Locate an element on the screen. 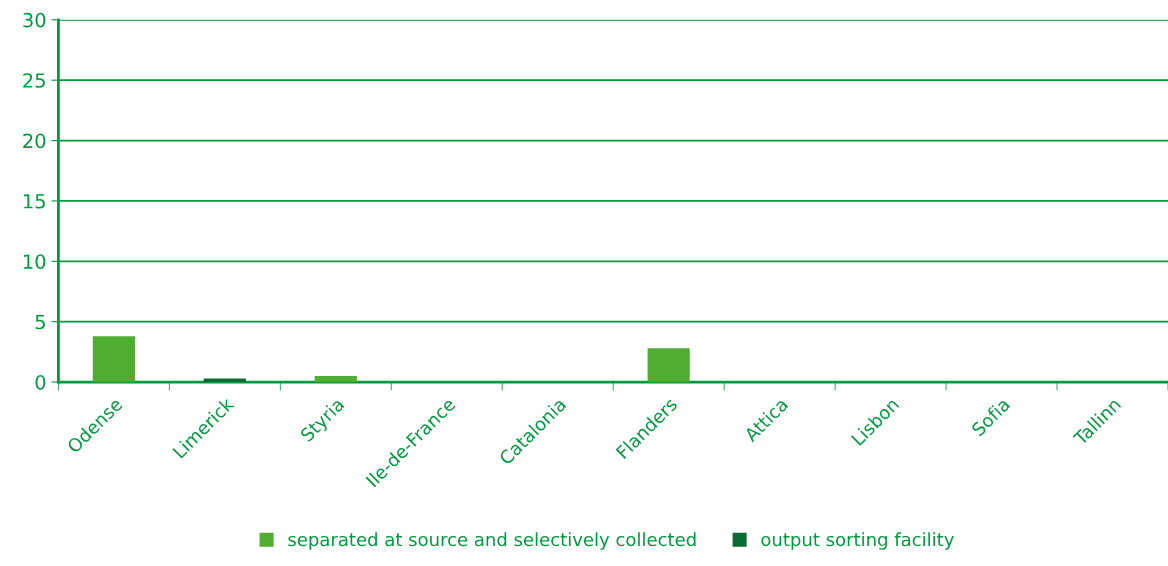 Image resolution: width=1168 pixels, height=566 pixels. y-tick-label: 0 is located at coordinates (40, 382).